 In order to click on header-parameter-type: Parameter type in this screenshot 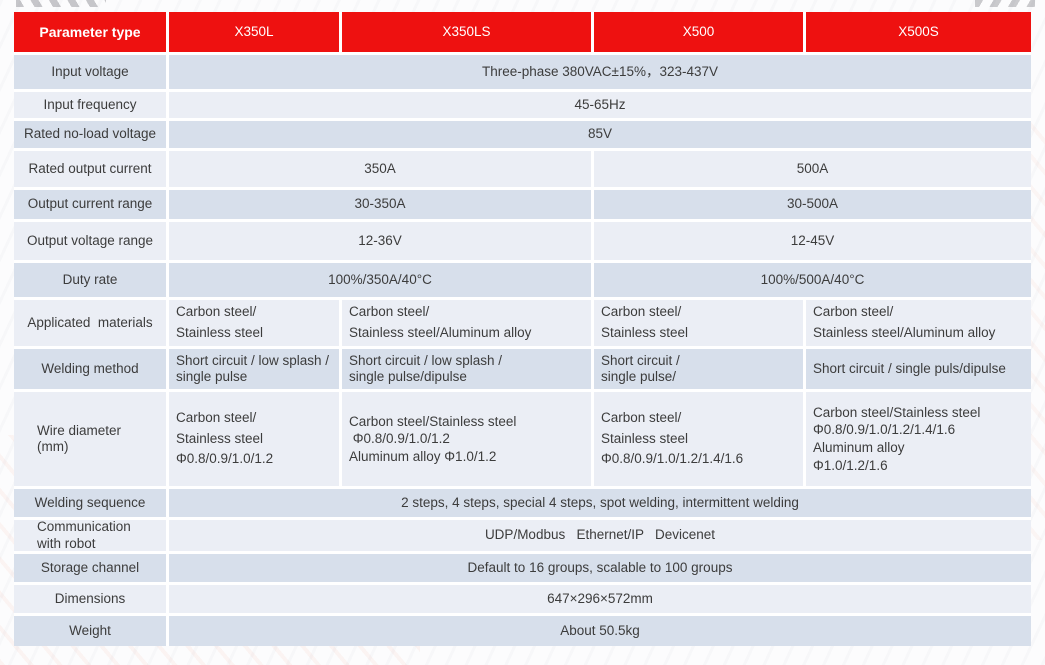, I will do `click(90, 32)`.